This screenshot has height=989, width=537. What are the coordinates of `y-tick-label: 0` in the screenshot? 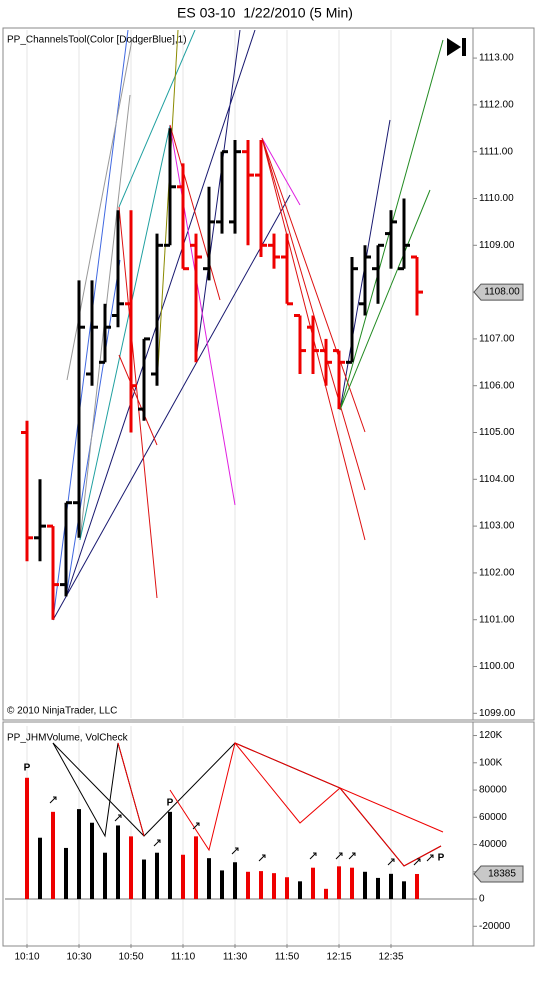 It's located at (482, 899).